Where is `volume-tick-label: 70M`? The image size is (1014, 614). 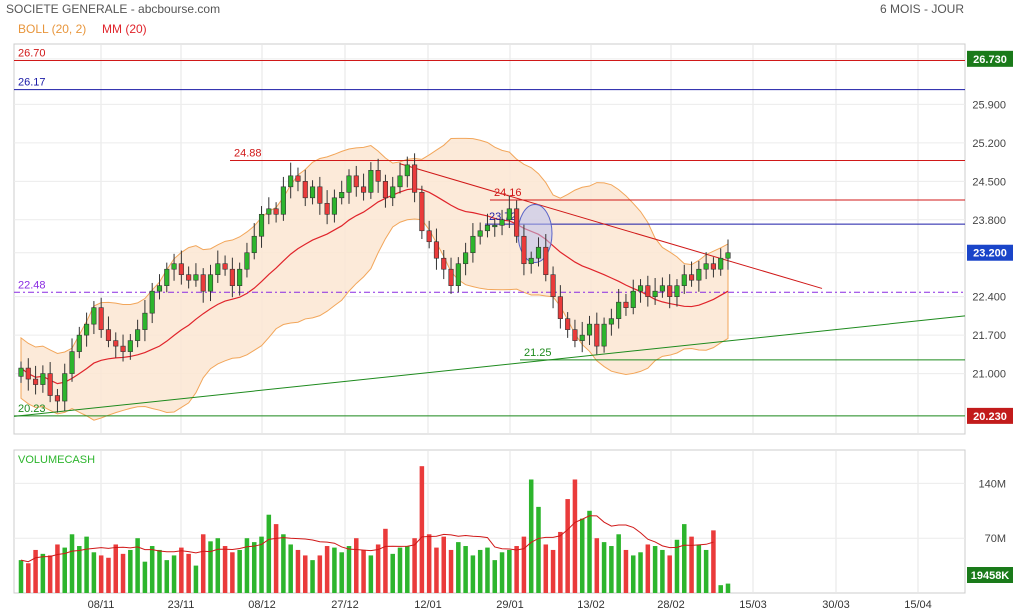
volume-tick-label: 70M is located at coordinates (995, 539).